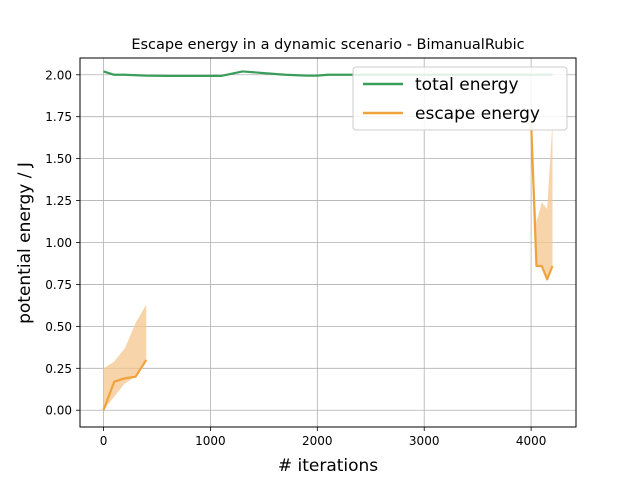 Image resolution: width=640 pixels, height=480 pixels. What do you see at coordinates (328, 466) in the screenshot?
I see `x-axis-label: # iterations` at bounding box center [328, 466].